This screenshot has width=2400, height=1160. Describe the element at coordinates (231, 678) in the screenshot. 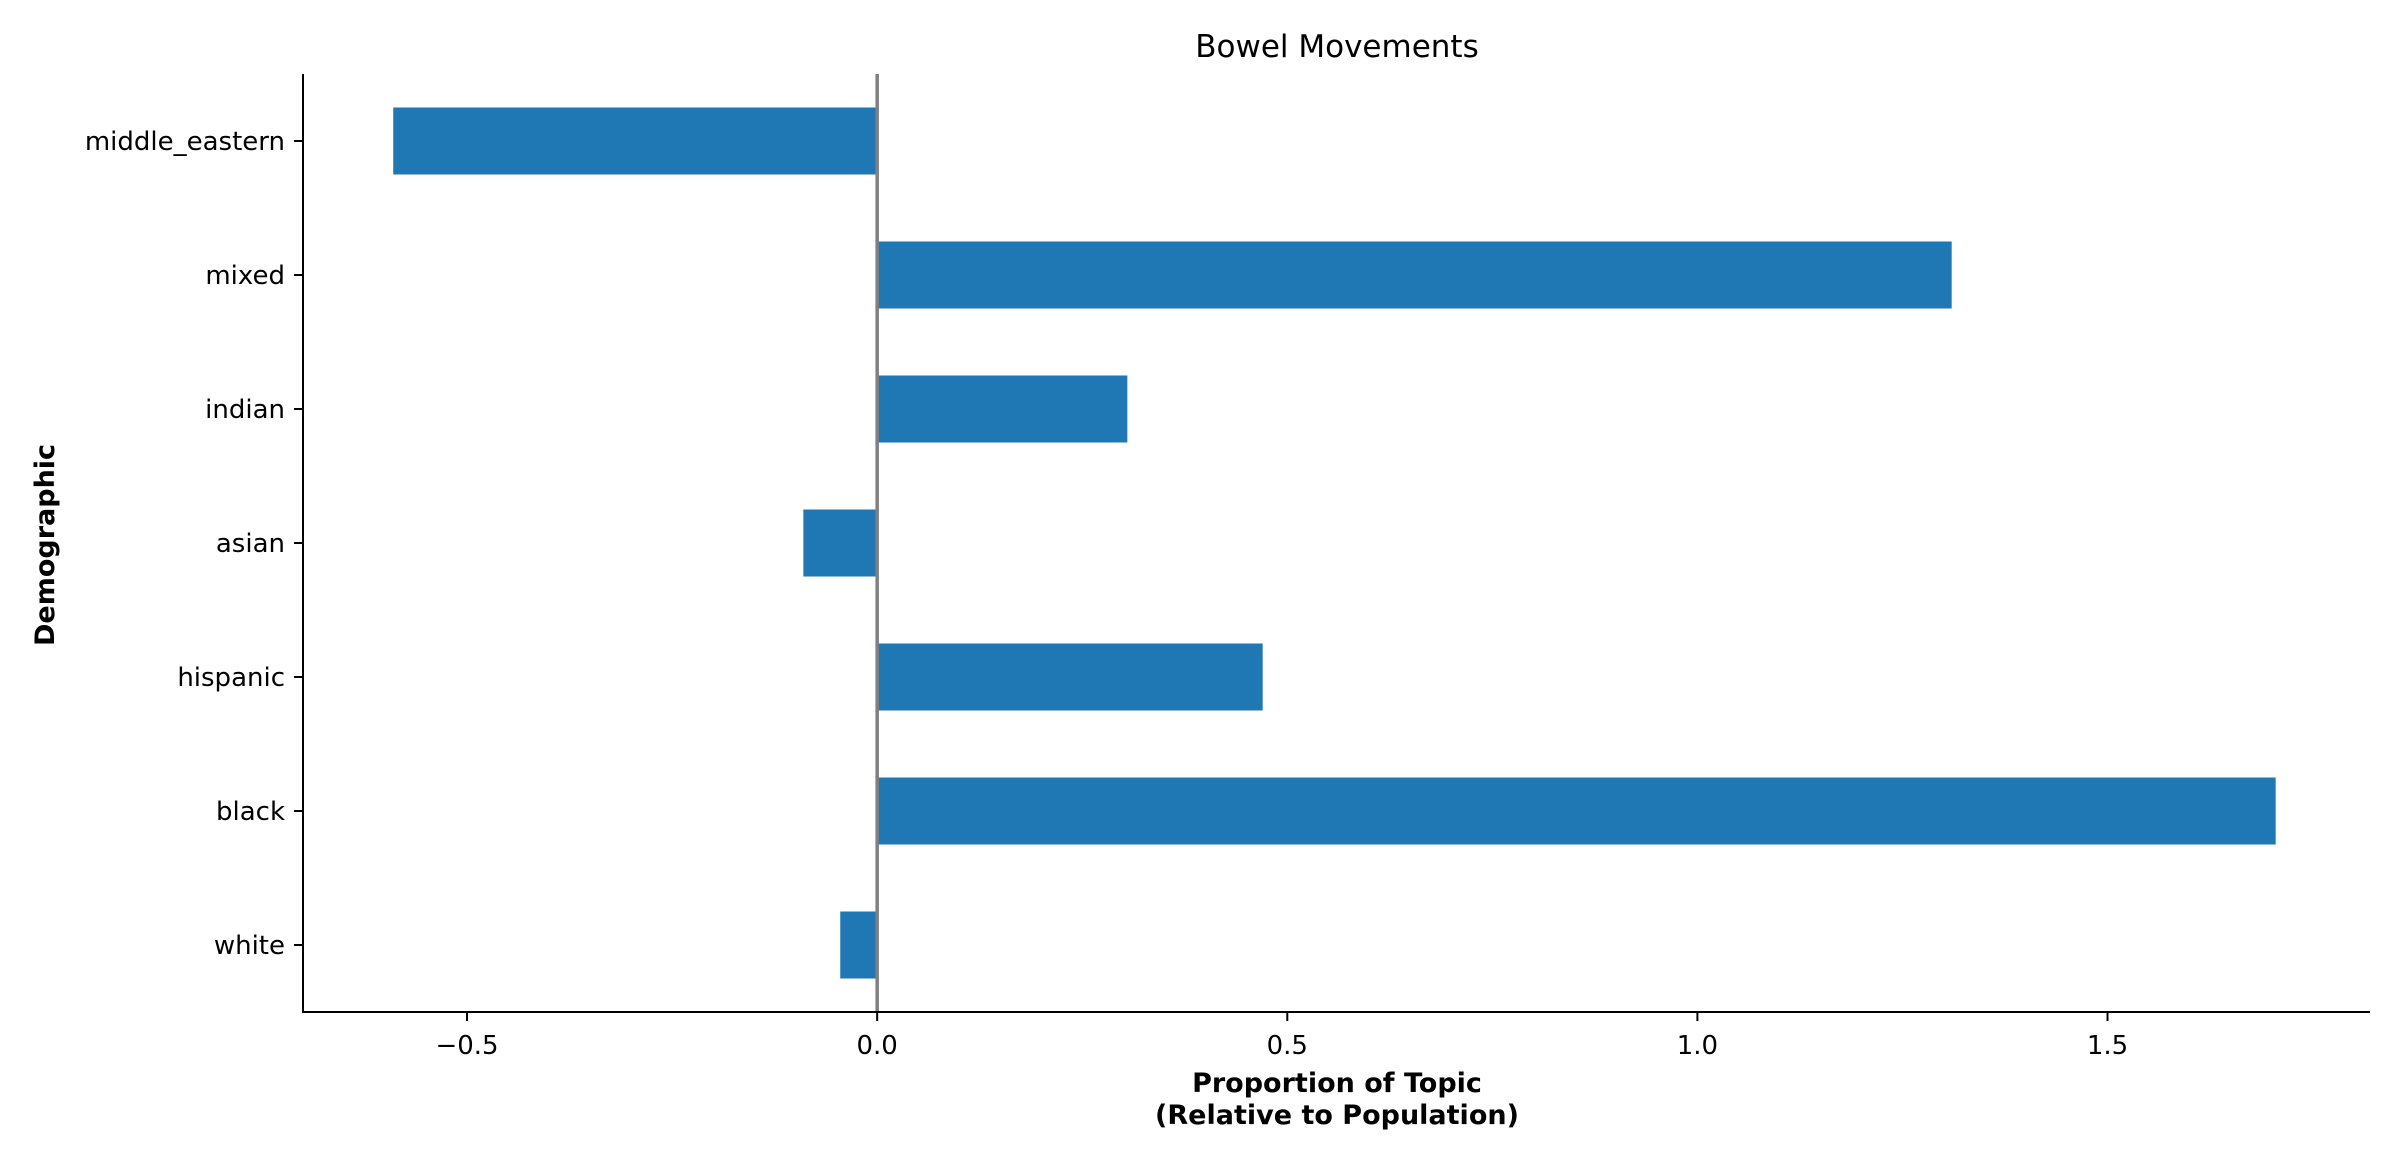

I see `y-tick-label-hispanic: hispanic` at that location.